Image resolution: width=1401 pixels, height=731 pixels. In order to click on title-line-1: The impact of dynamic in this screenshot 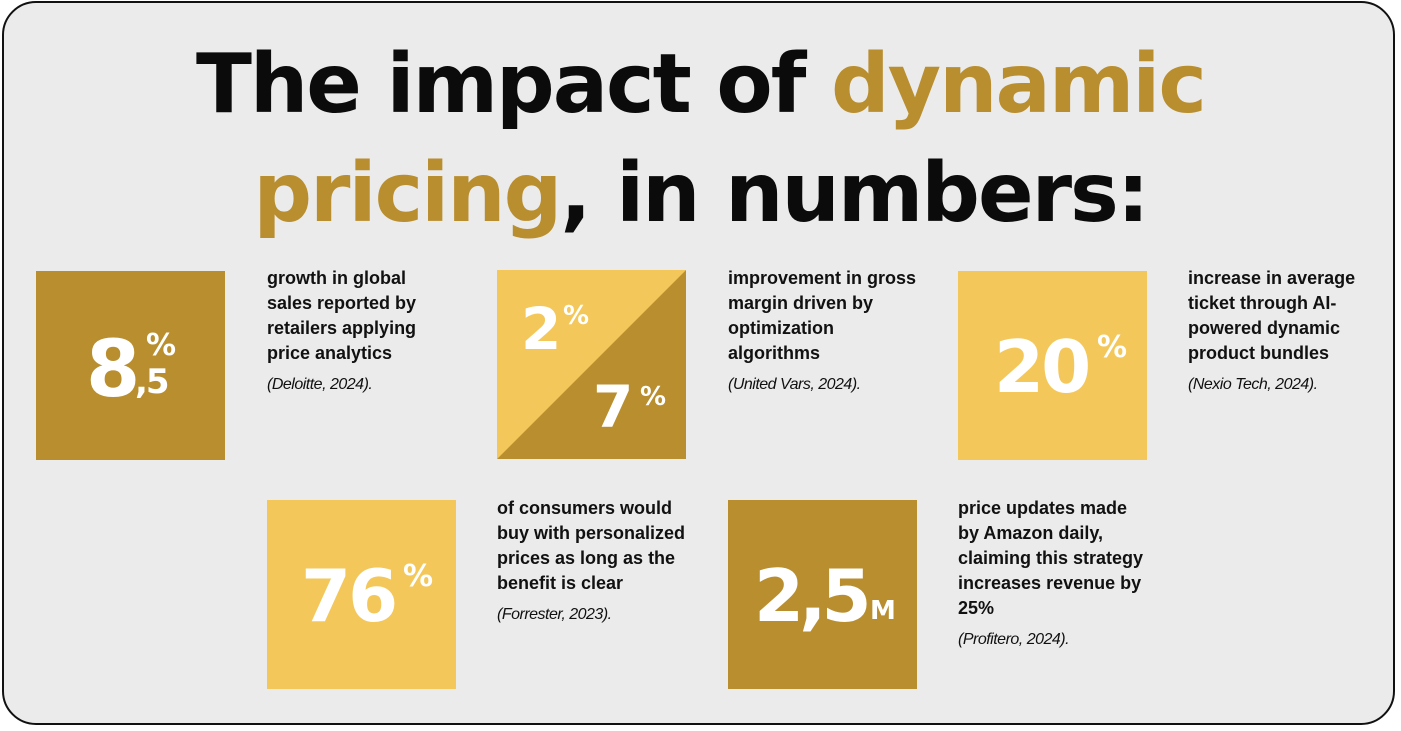, I will do `click(700, 85)`.